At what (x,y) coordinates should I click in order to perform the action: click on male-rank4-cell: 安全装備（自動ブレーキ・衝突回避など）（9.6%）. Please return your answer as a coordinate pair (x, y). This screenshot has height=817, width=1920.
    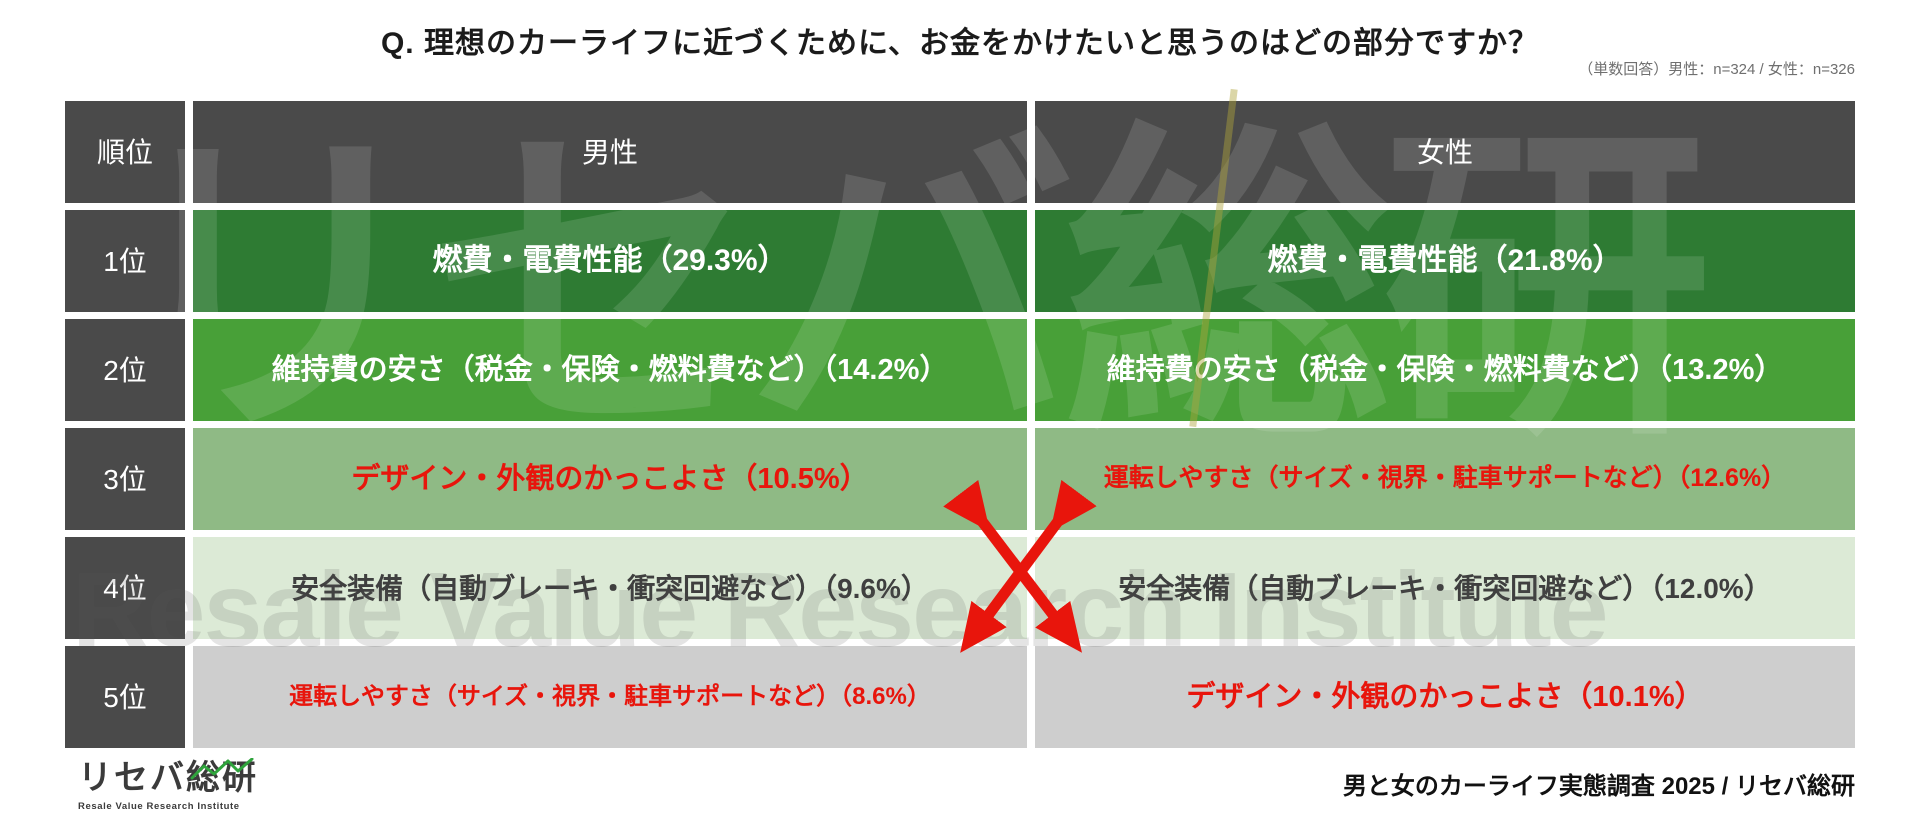
    Looking at the image, I should click on (610, 588).